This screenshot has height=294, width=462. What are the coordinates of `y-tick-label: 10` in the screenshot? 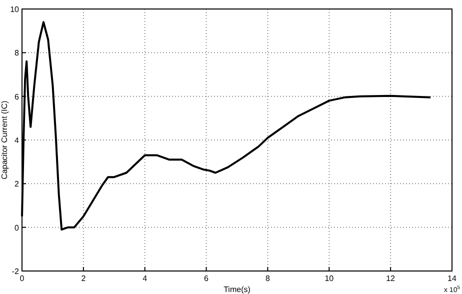 It's located at (15, 9).